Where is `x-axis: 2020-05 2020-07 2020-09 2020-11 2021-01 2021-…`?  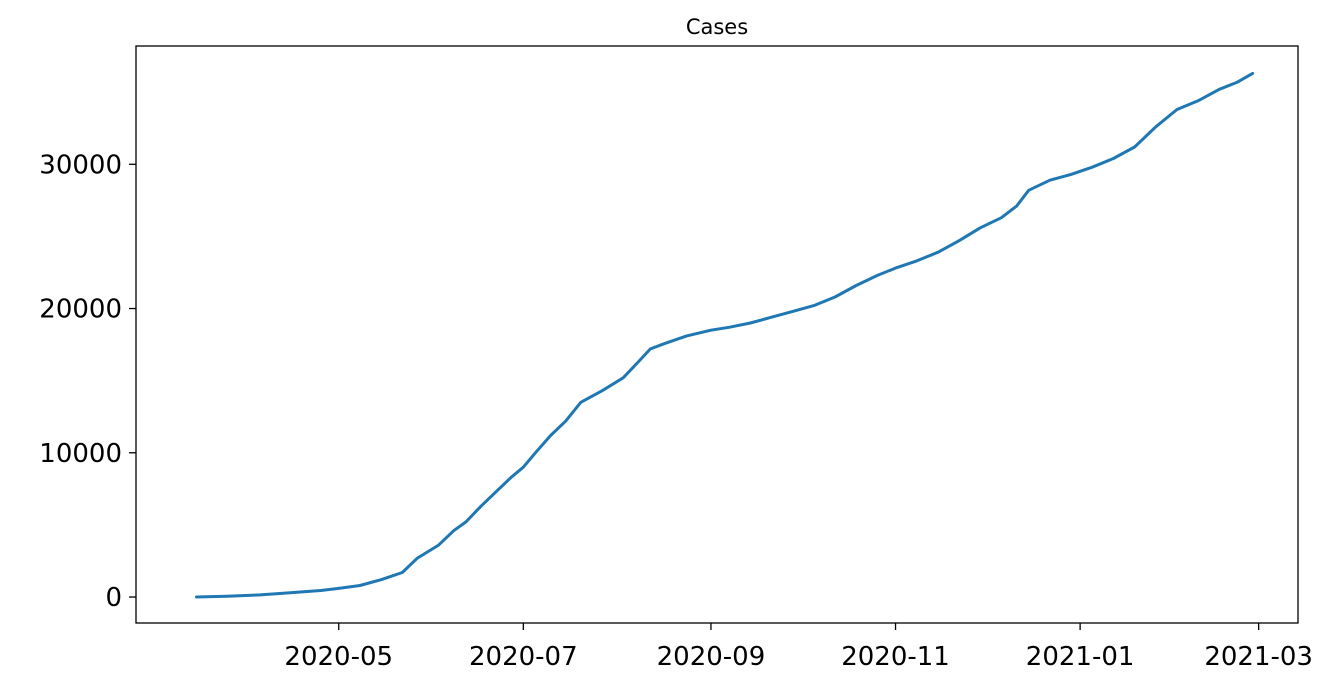
x-axis: 2020-05 2020-07 2020-09 2020-11 2021-01 2021-… is located at coordinates (798, 647).